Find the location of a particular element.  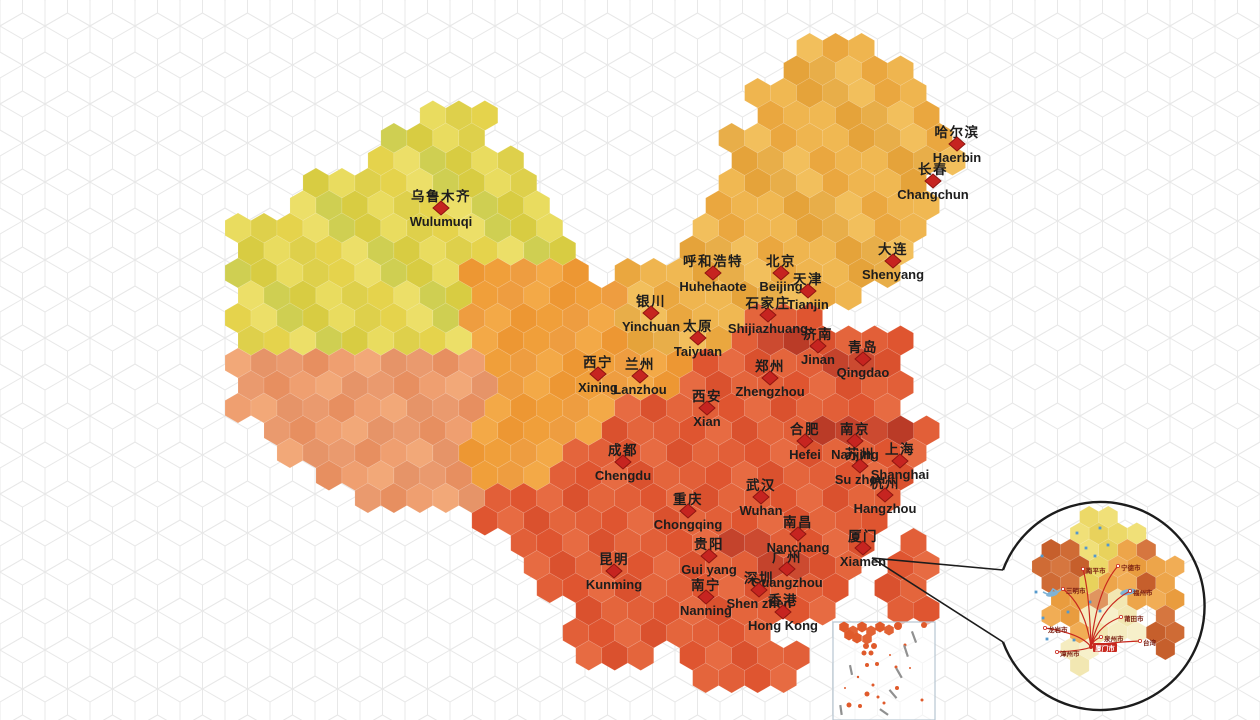

inset-city-label: 宁德市 is located at coordinates (1131, 567).